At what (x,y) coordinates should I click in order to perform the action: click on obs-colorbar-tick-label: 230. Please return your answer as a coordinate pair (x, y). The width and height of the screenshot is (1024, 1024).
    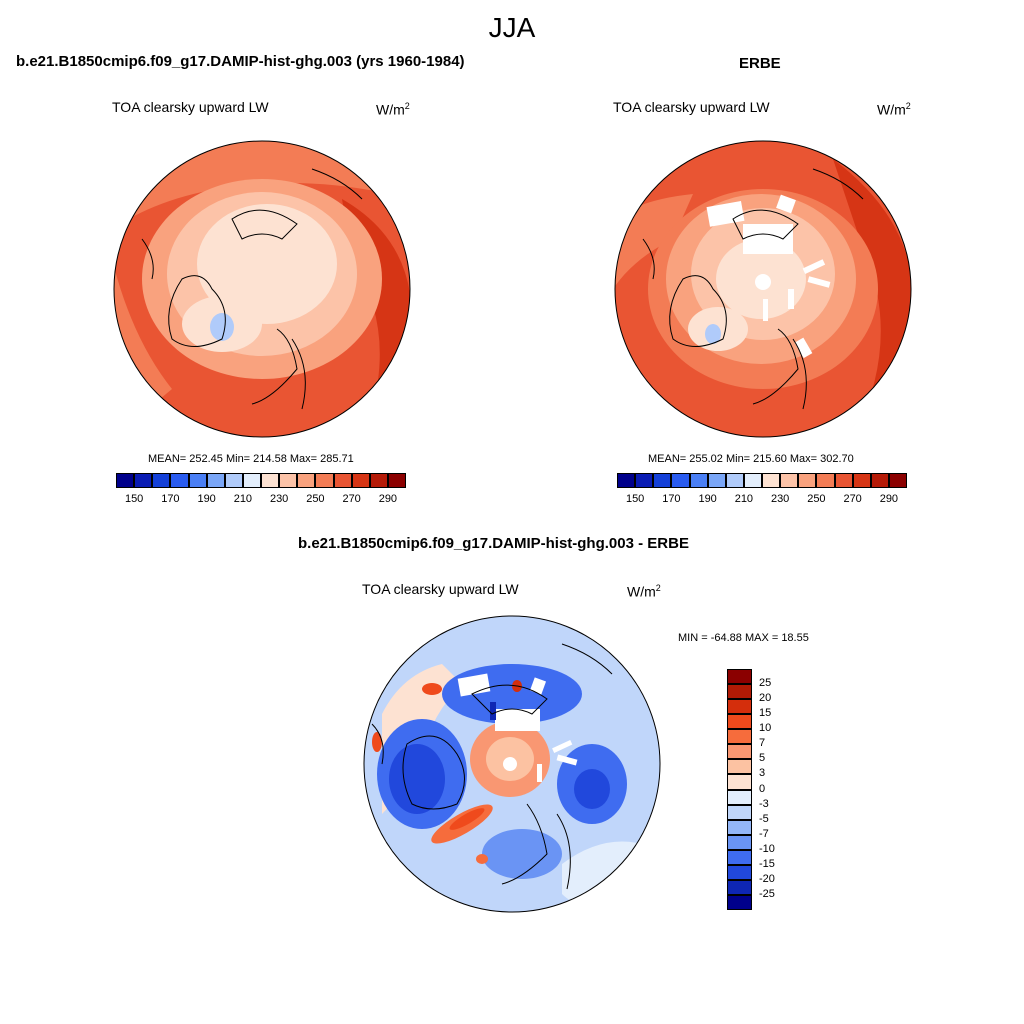
    Looking at the image, I should click on (780, 499).